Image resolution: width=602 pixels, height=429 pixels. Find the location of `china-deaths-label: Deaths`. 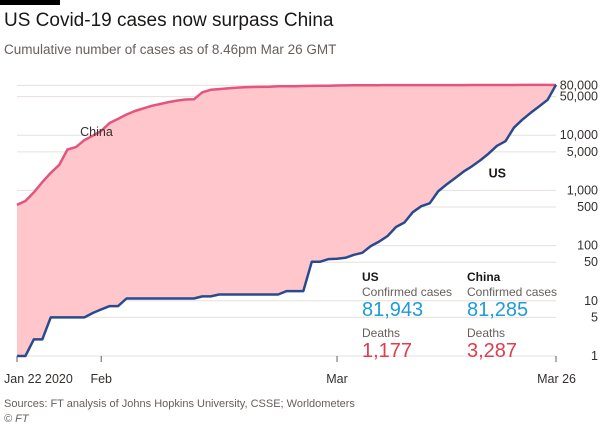

china-deaths-label: Deaths is located at coordinates (486, 333).